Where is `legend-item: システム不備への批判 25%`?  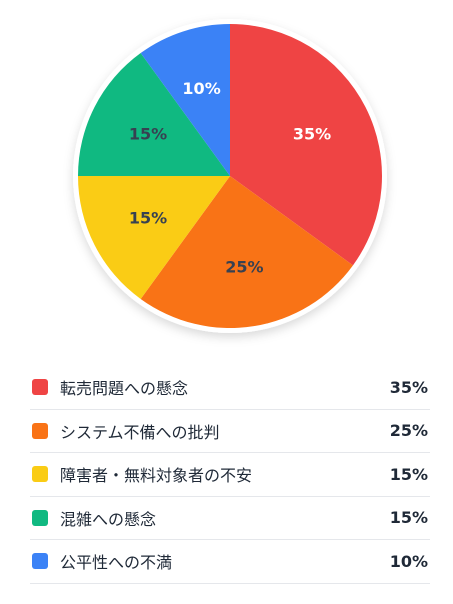 legend-item: システム不備への批判 25% is located at coordinates (230, 431).